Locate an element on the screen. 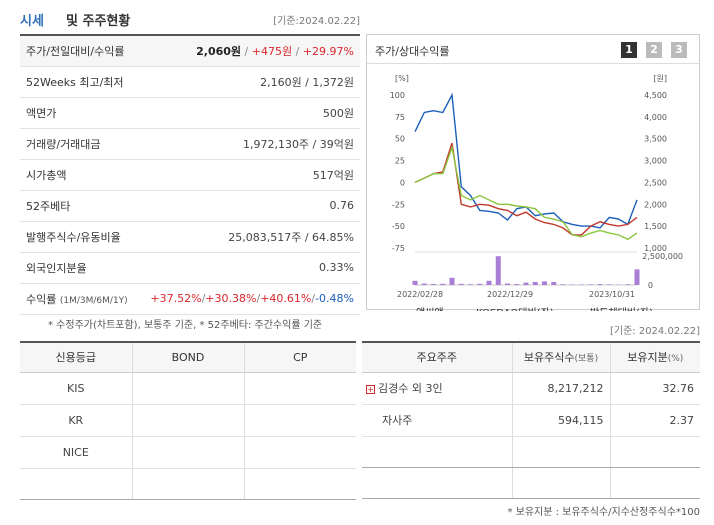  bond-rating is located at coordinates (187, 420).